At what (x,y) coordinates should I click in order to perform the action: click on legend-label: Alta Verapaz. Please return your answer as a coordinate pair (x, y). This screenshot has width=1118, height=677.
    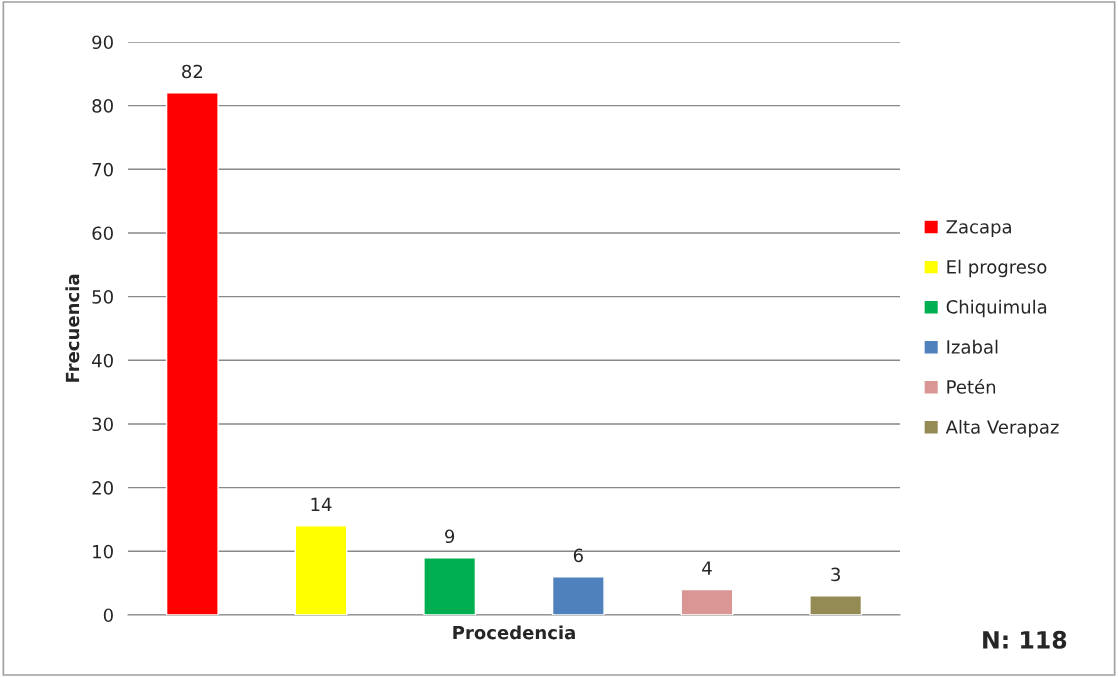
    Looking at the image, I should click on (1002, 428).